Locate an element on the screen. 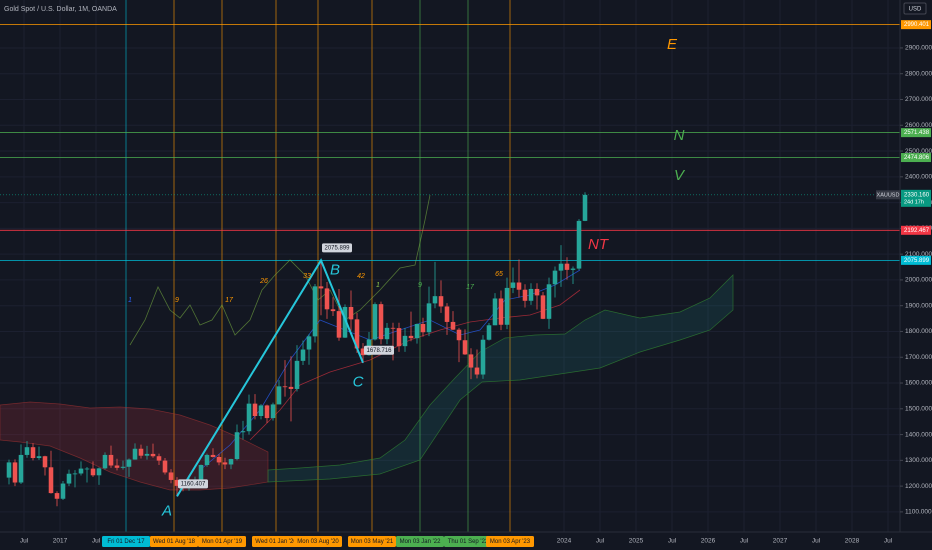 The width and height of the screenshot is (932, 550). date-marker-label: Mon 03 Apr '23 is located at coordinates (510, 542).